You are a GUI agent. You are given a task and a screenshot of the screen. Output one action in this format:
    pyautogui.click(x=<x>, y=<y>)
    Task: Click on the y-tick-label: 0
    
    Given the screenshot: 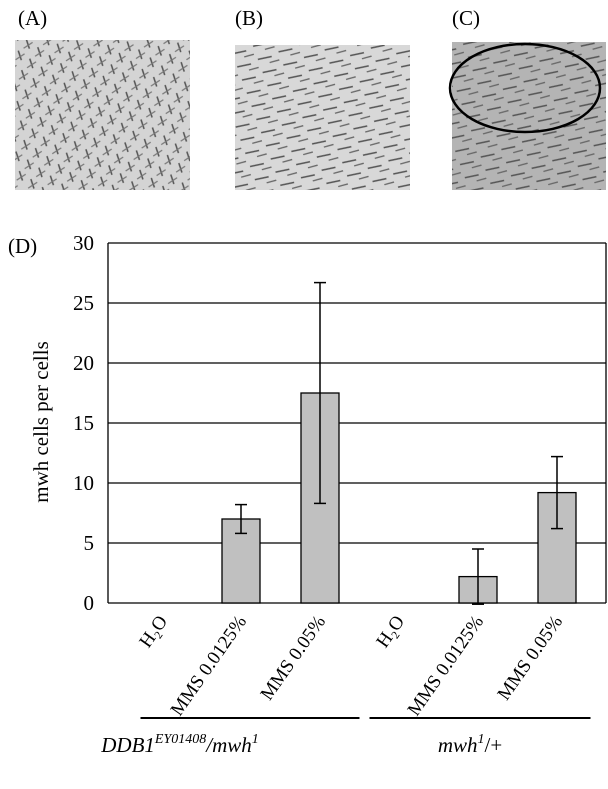 What is the action you would take?
    pyautogui.click(x=89, y=603)
    